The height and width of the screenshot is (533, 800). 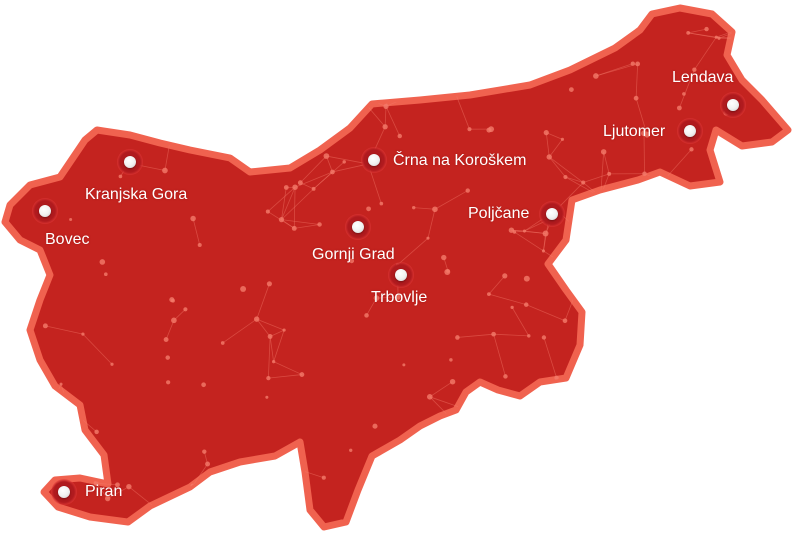 I want to click on town-label-piran: Piran, so click(x=104, y=491).